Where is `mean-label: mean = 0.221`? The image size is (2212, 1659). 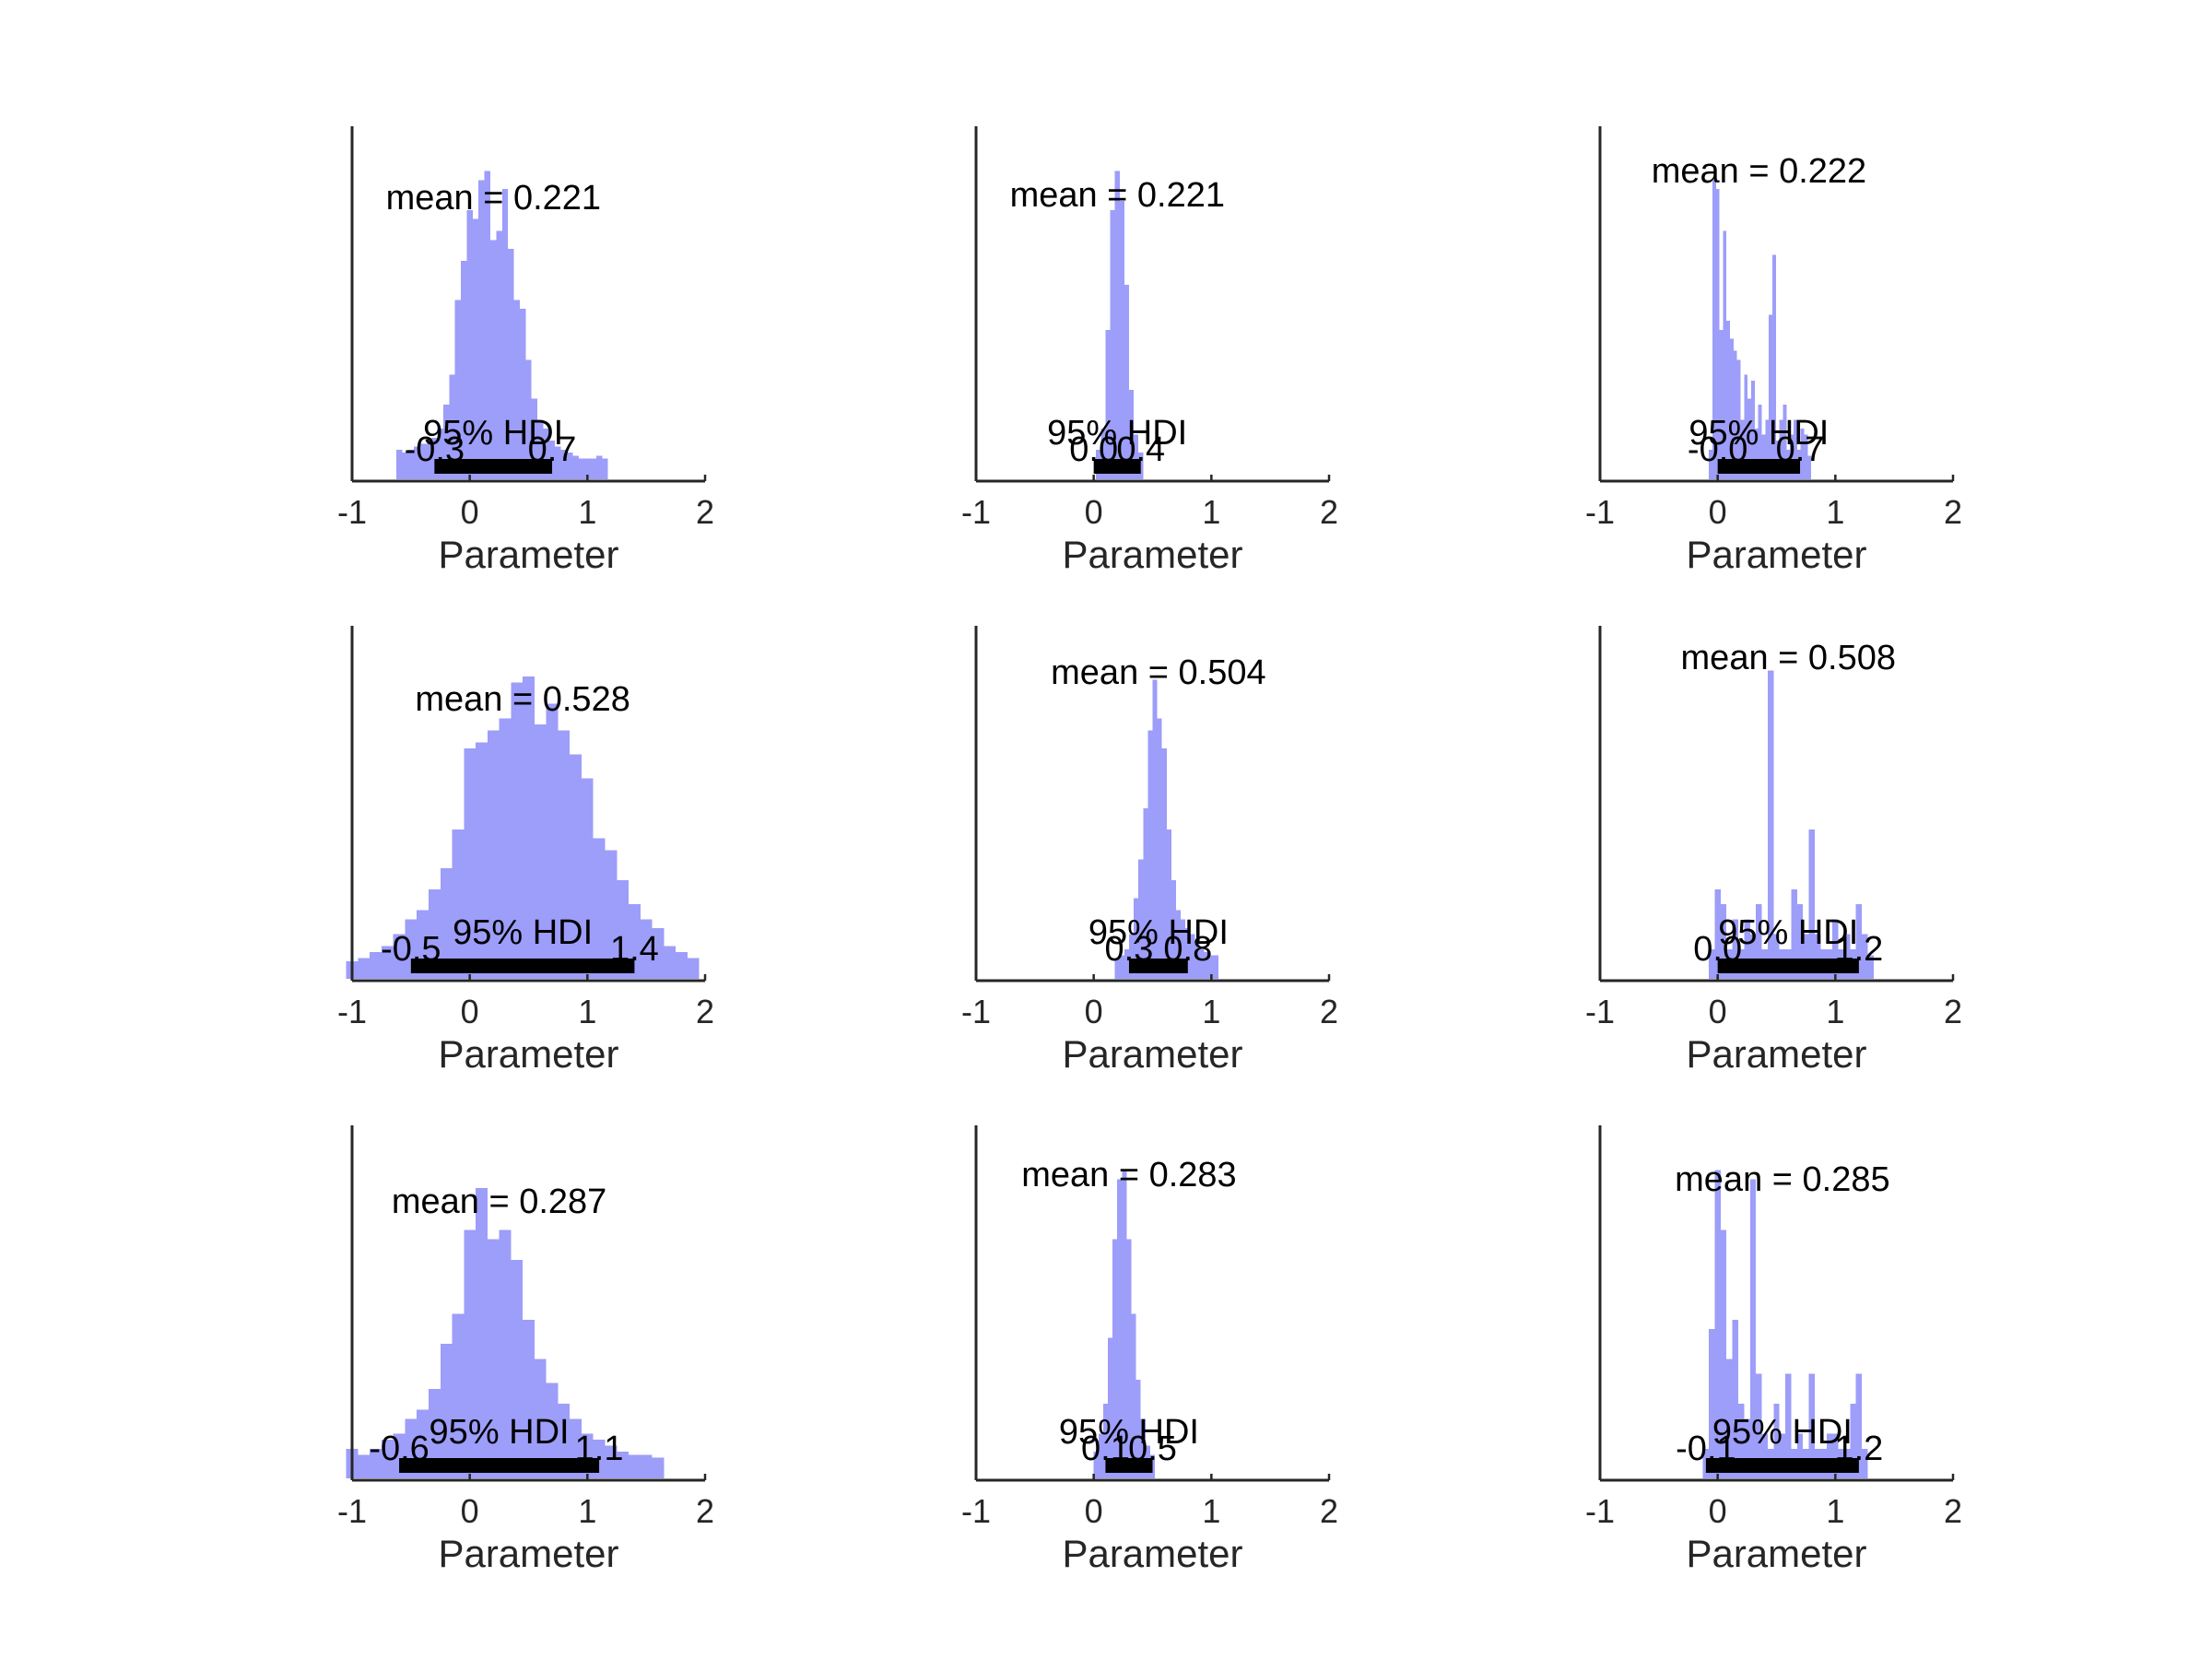
mean-label: mean = 0.221 is located at coordinates (1117, 195).